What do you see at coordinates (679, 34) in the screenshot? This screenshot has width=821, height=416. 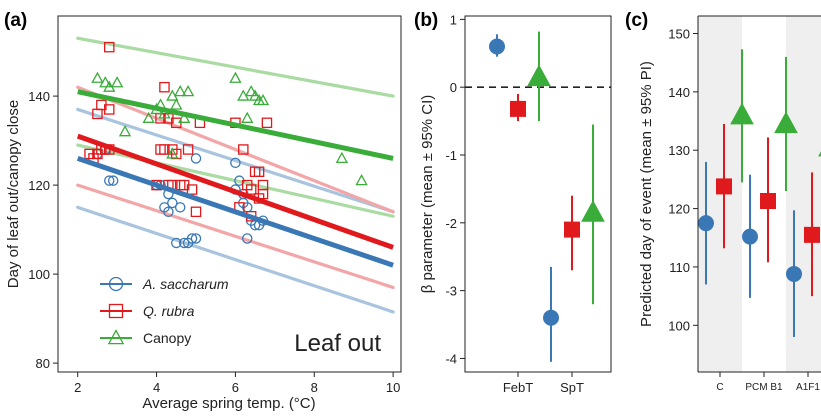 I see `y-tick-label: 150` at bounding box center [679, 34].